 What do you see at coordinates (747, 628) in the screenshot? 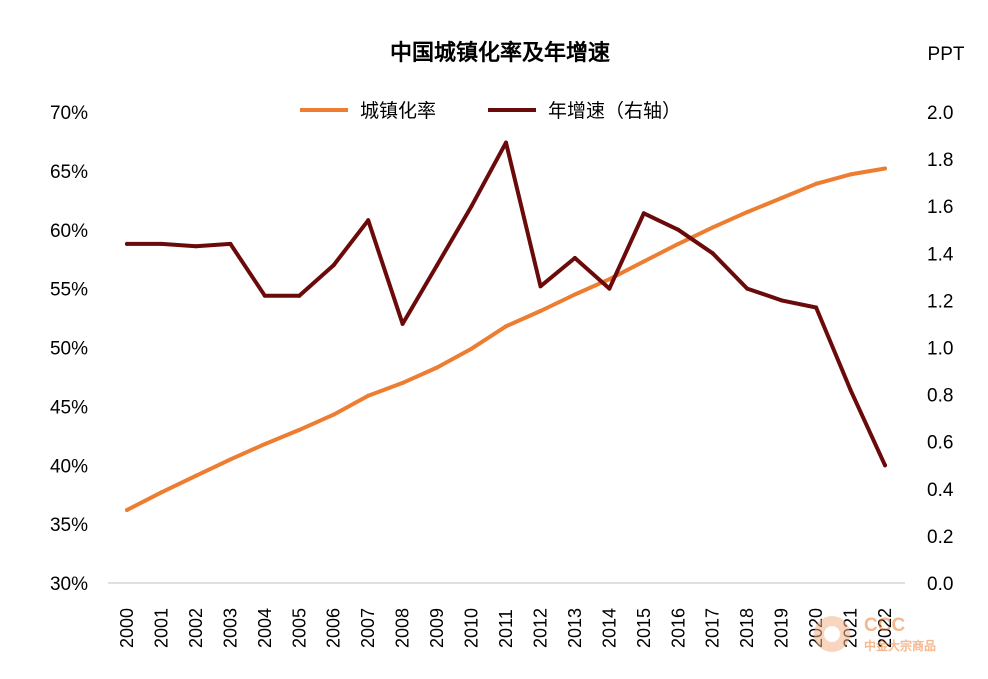
I see `x-tick-label: 2018` at bounding box center [747, 628].